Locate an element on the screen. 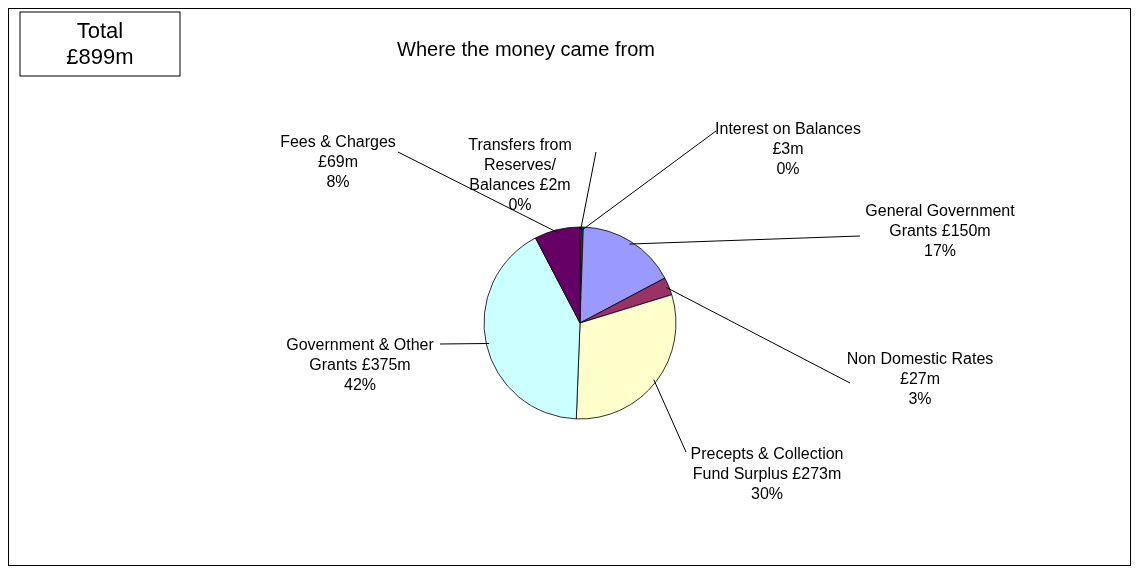  text: 3% is located at coordinates (920, 398).